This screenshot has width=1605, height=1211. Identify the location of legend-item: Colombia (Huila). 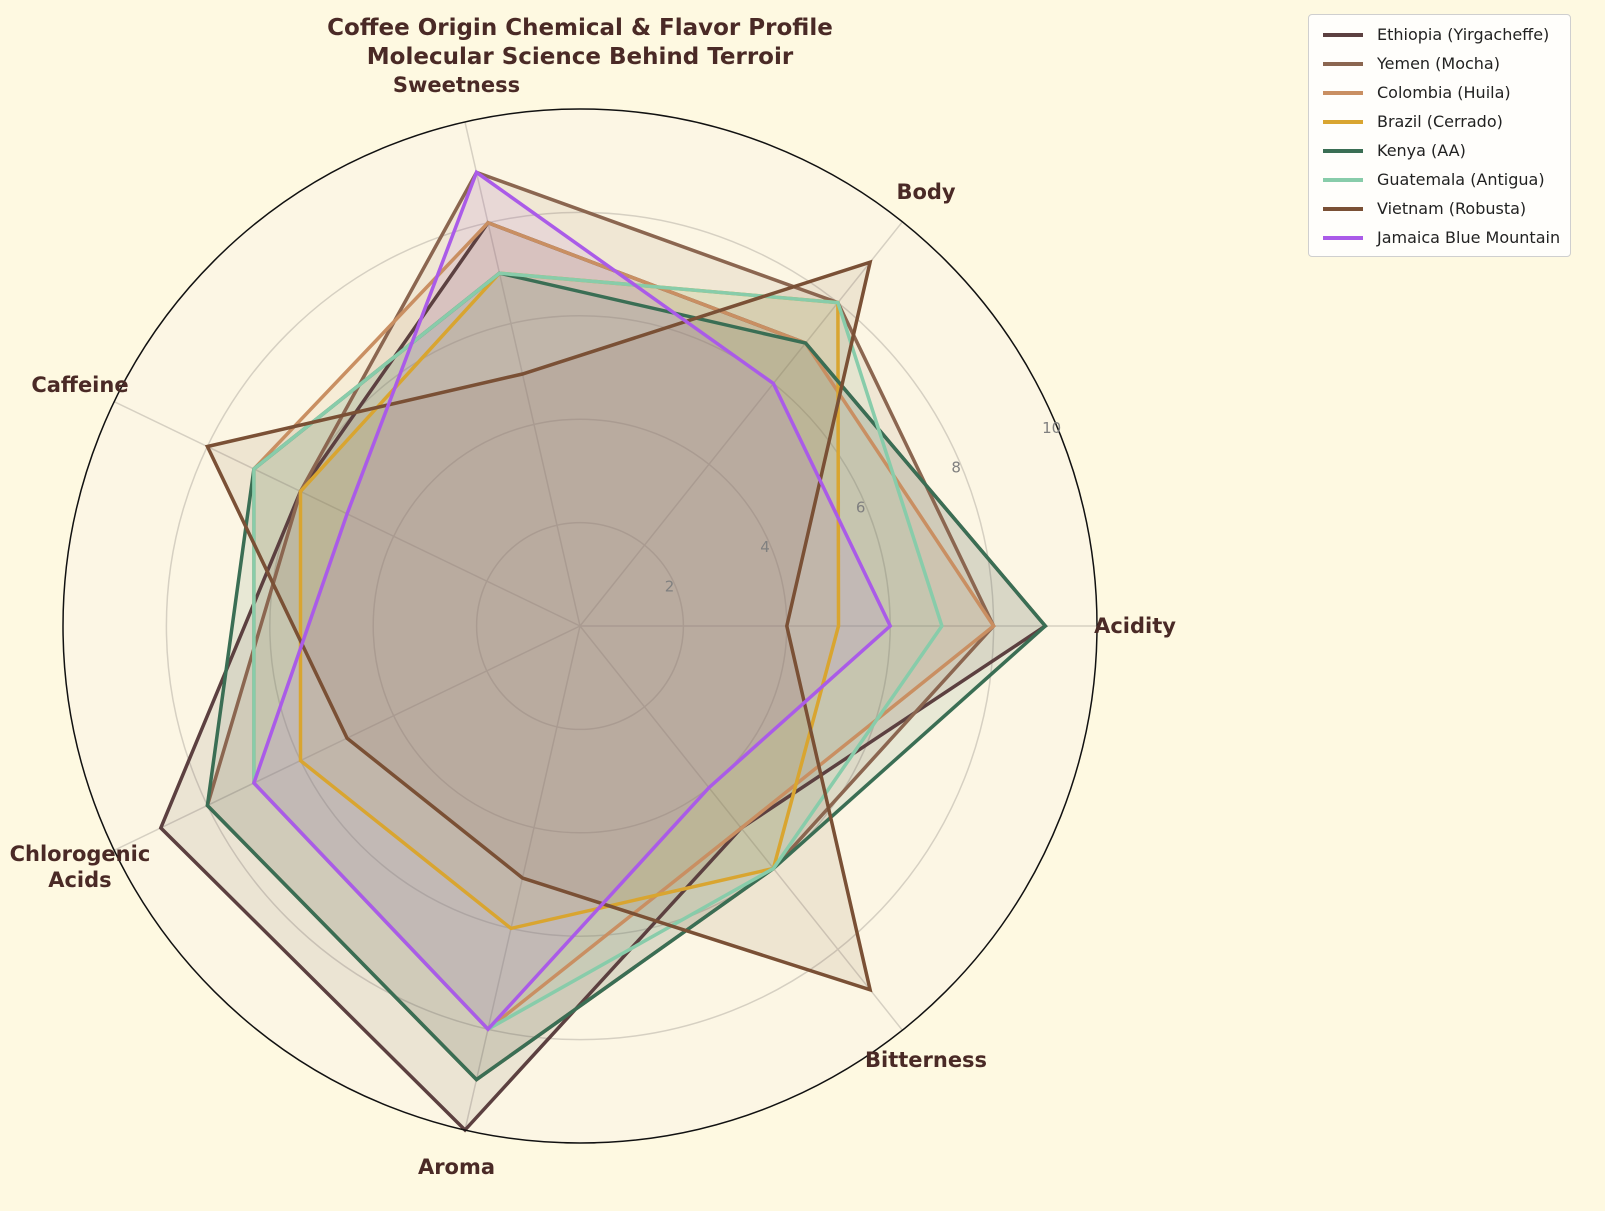
(1439, 92).